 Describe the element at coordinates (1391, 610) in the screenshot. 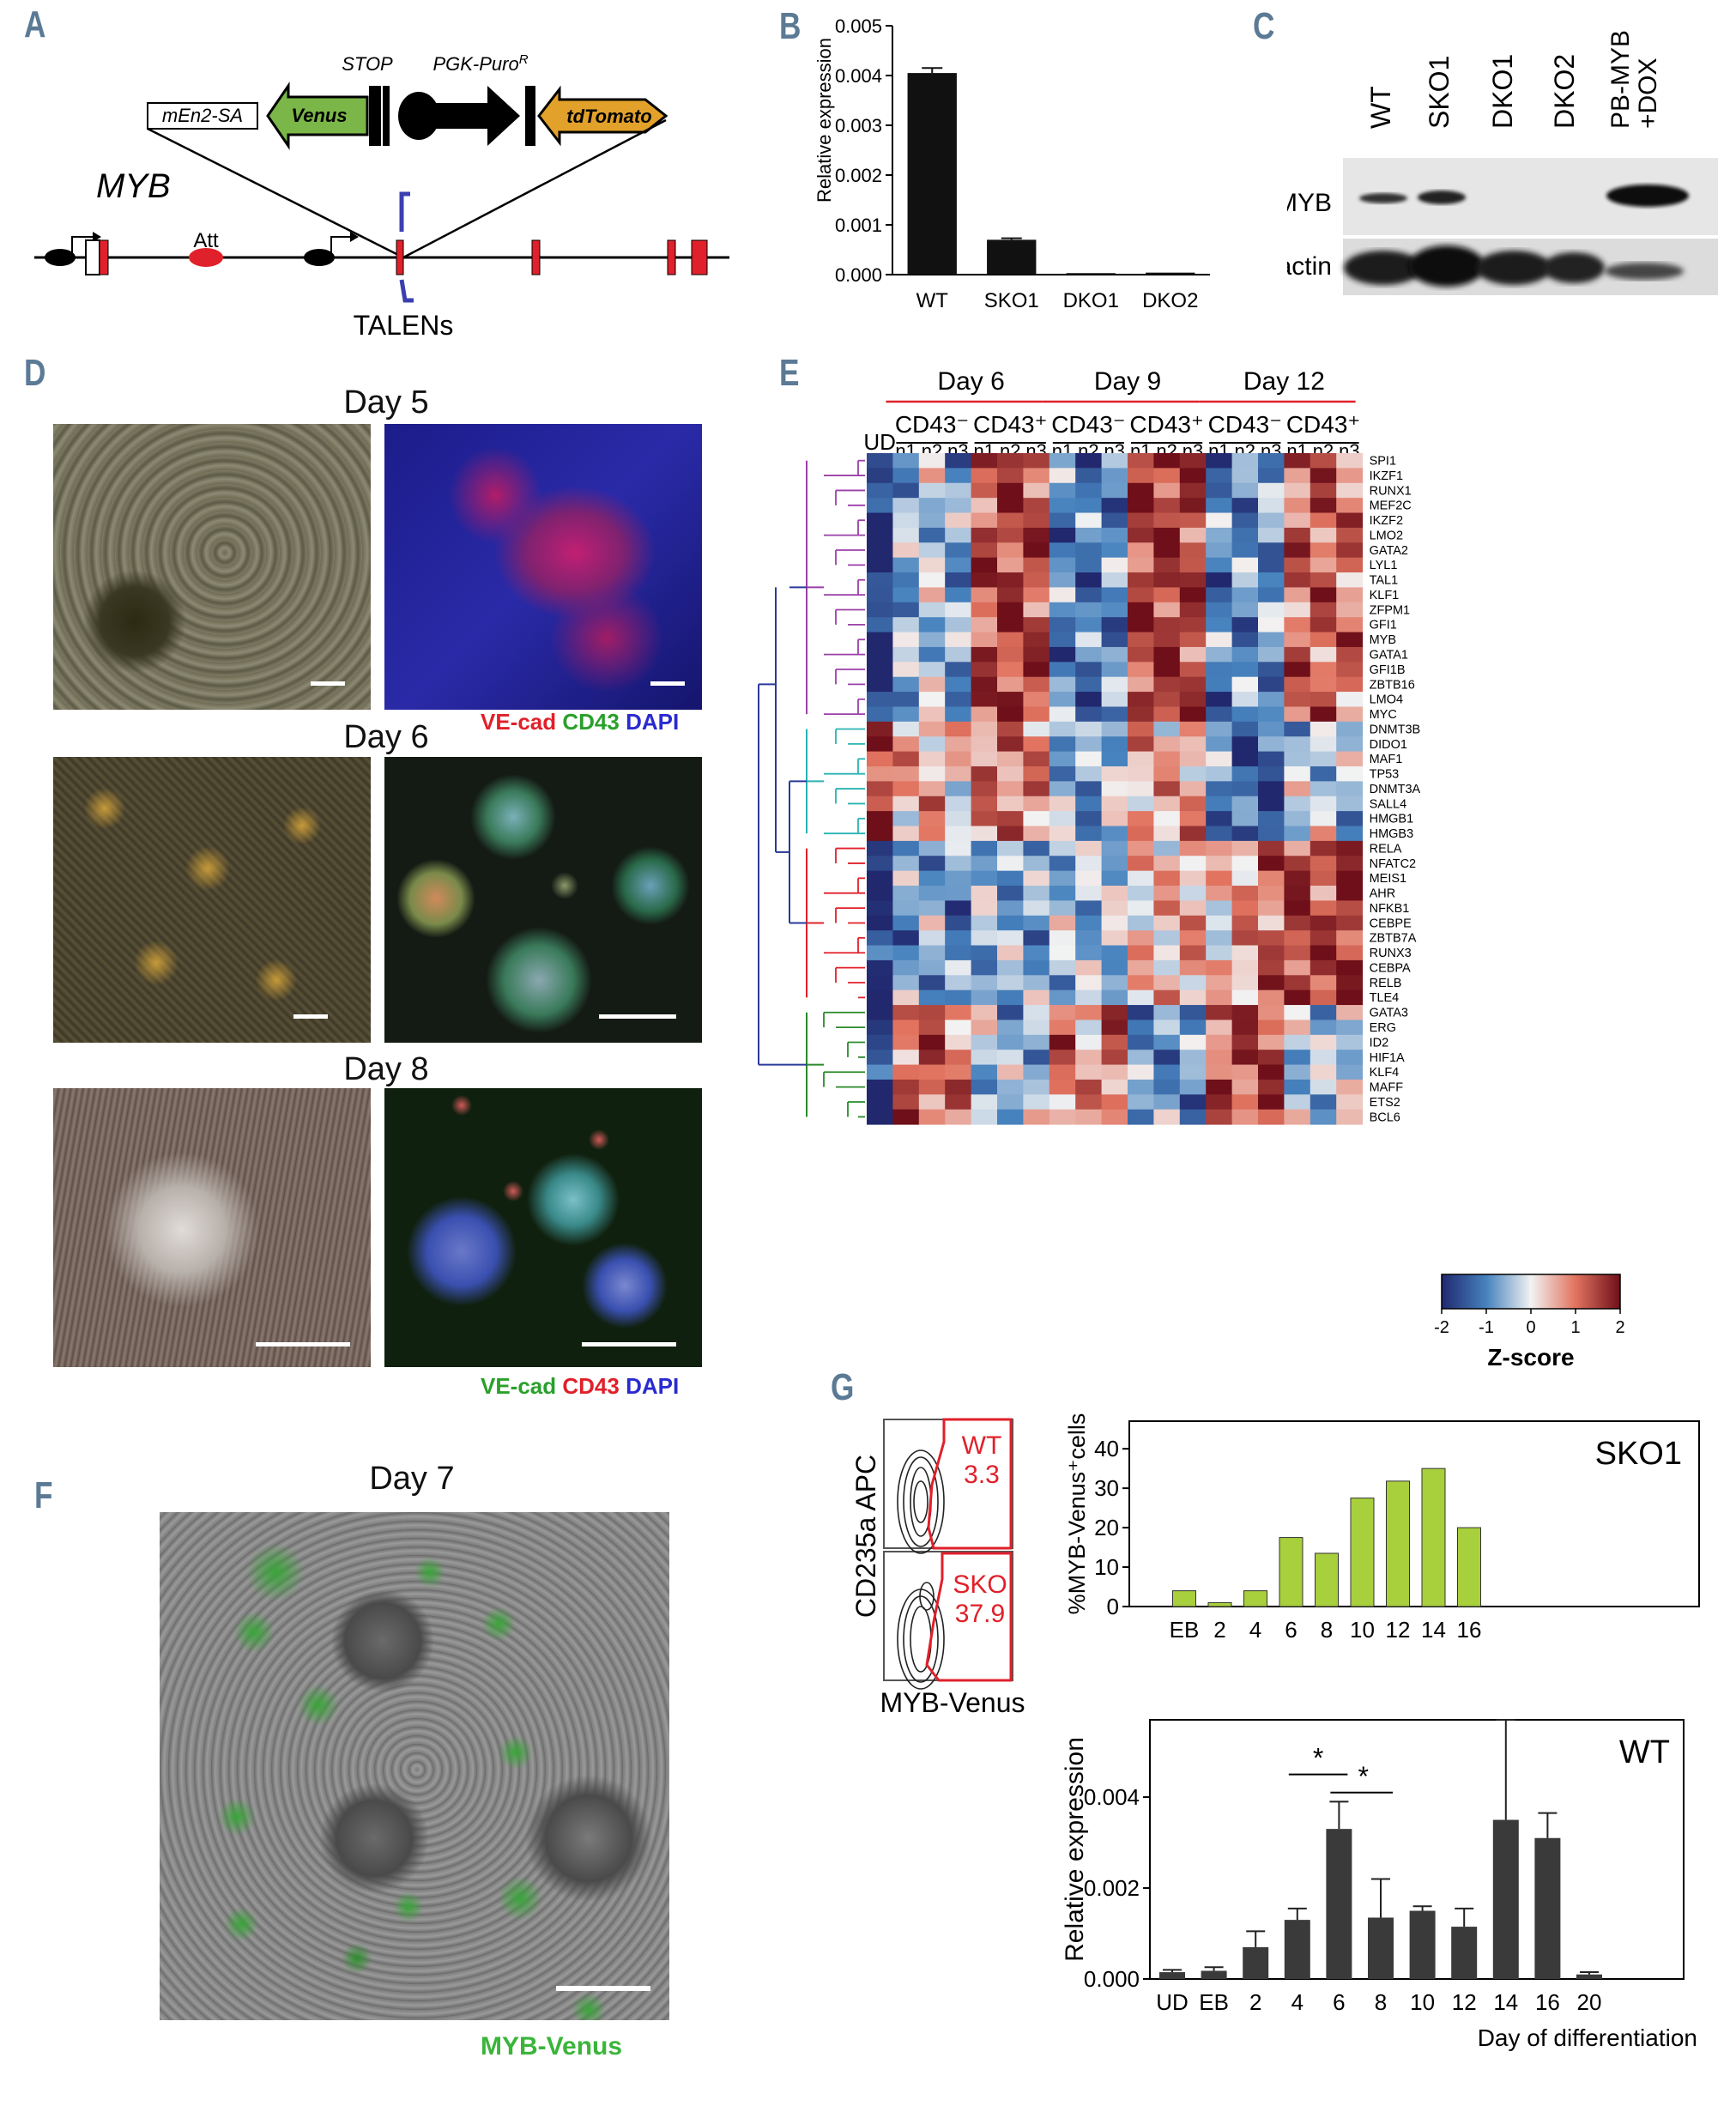

I see `gene-label: ZFPM1` at that location.